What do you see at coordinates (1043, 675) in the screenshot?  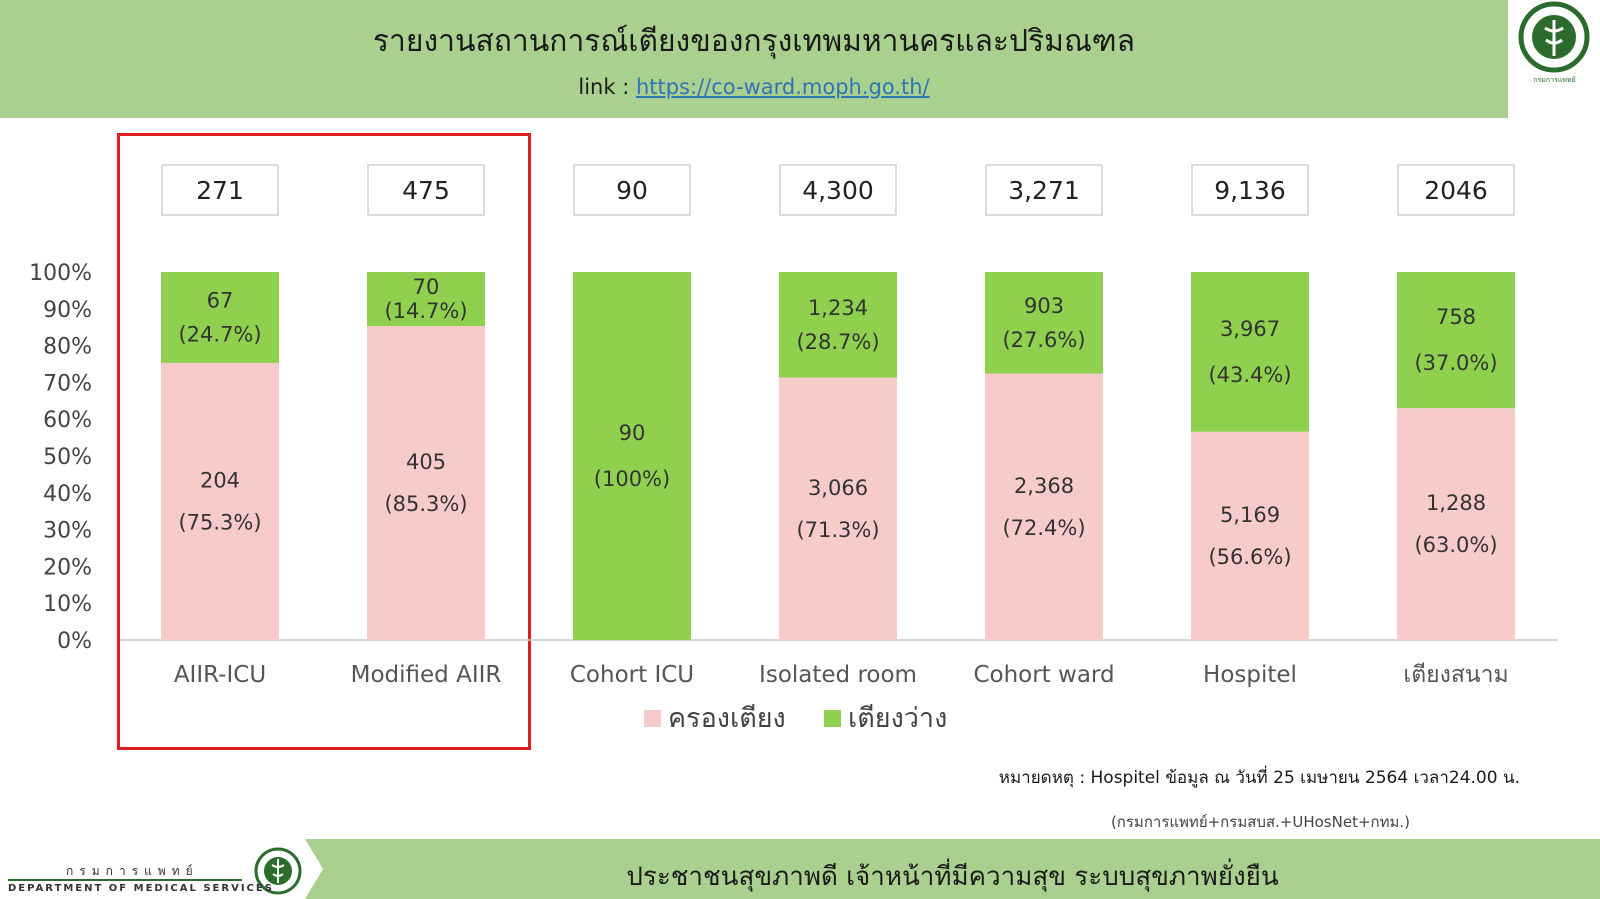 I see `x-category-label: Cohort ward` at bounding box center [1043, 675].